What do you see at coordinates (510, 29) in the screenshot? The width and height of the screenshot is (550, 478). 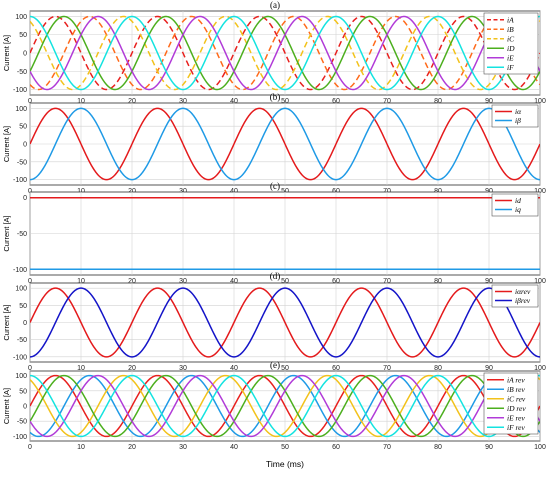 I see `legend-label: iB` at bounding box center [510, 29].